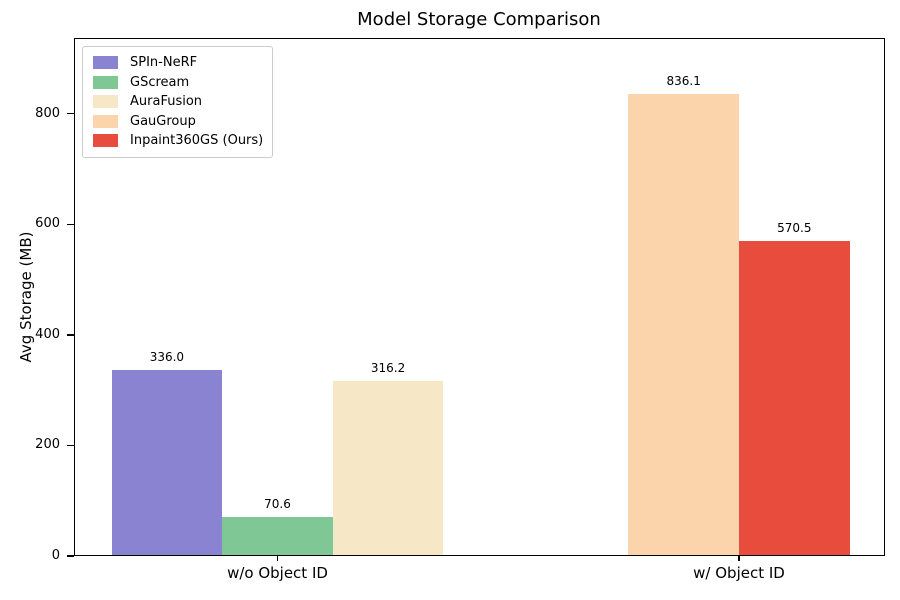 This screenshot has width=900, height=600. Describe the element at coordinates (105, 141) in the screenshot. I see `legend-swatch-inpaint360gs-ours` at that location.